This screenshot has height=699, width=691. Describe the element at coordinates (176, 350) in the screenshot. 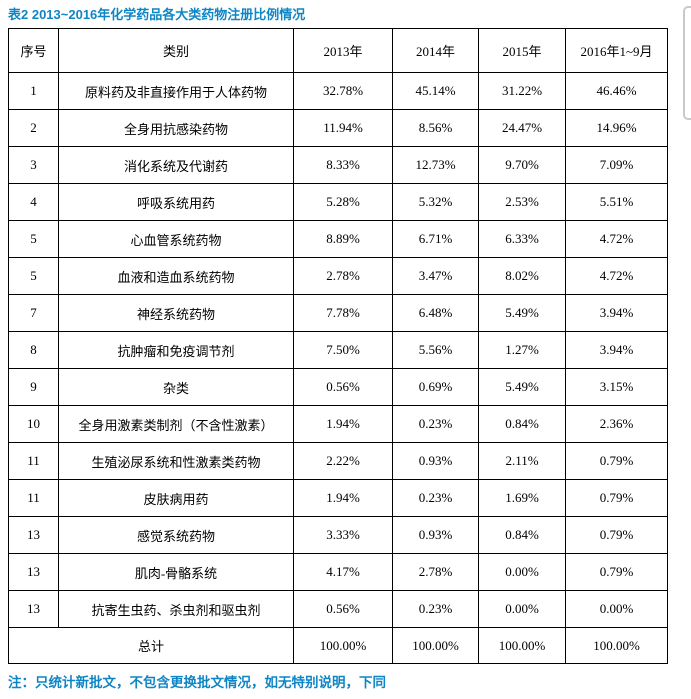

I see `row-category: 抗肿瘤和免疫调节剂` at that location.